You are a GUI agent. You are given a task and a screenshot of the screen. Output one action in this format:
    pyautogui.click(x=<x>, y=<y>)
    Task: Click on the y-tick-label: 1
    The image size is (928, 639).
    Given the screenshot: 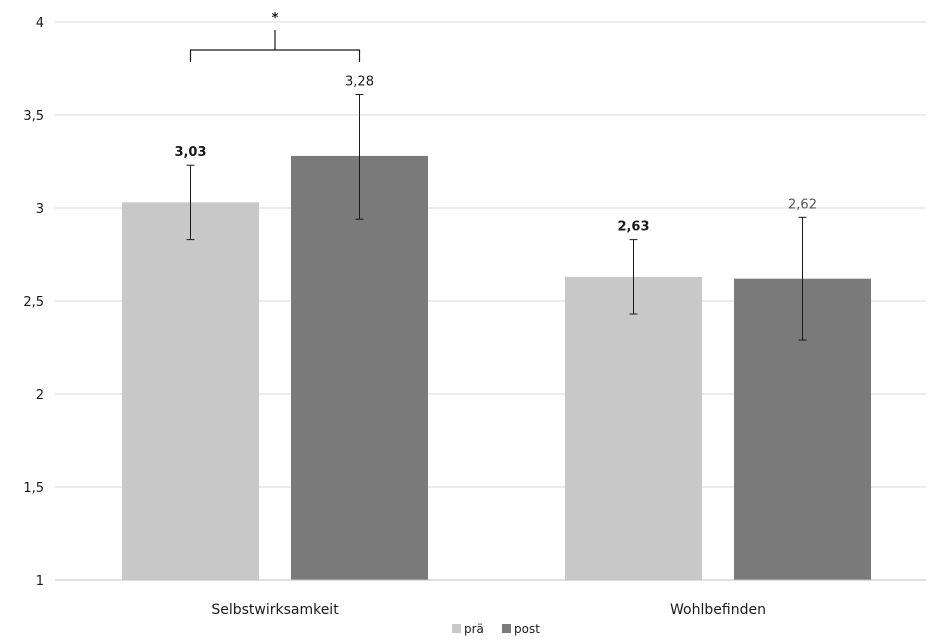 What is the action you would take?
    pyautogui.click(x=40, y=581)
    